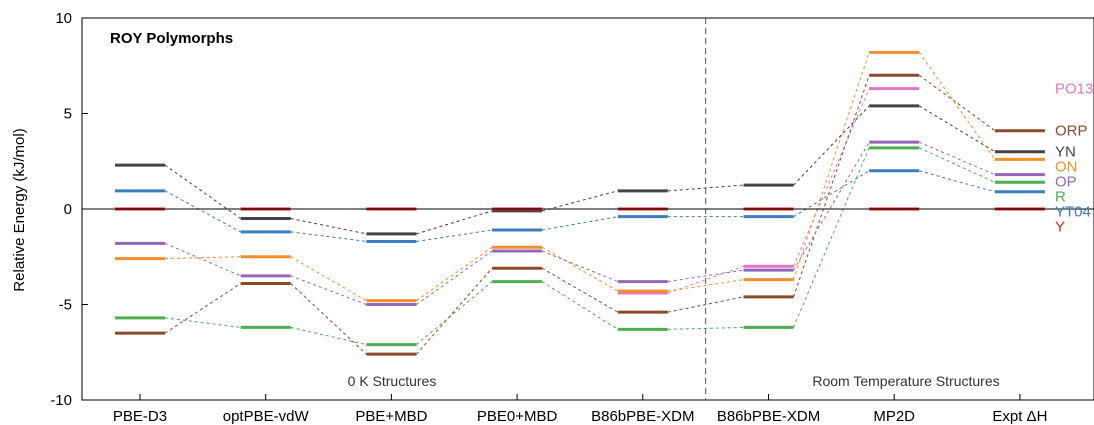 The width and height of the screenshot is (1094, 425). What do you see at coordinates (1065, 152) in the screenshot?
I see `legend-label: YN` at bounding box center [1065, 152].